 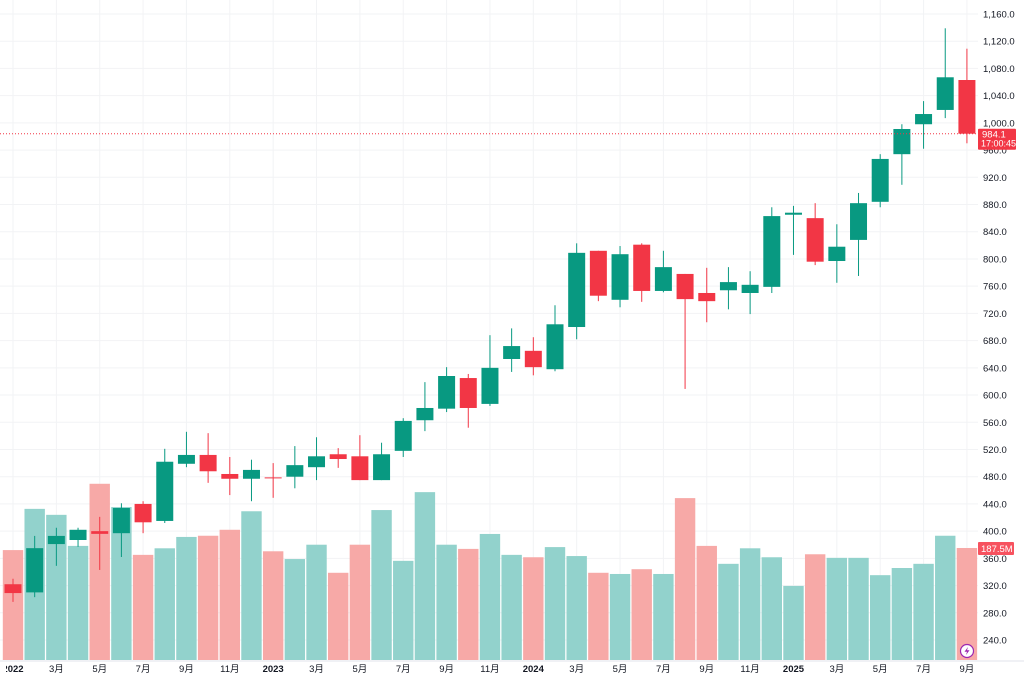 I want to click on y-tick-label: 1,160.0, so click(x=999, y=15).